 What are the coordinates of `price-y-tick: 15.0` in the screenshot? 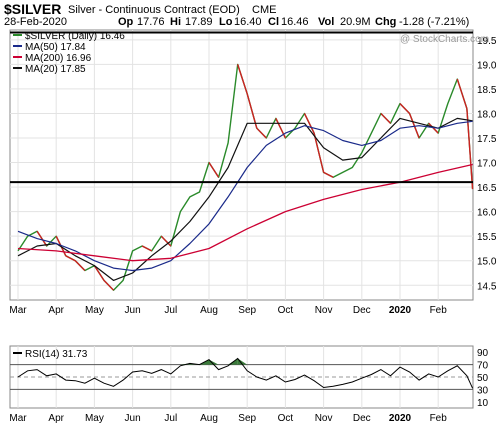 It's located at (487, 262).